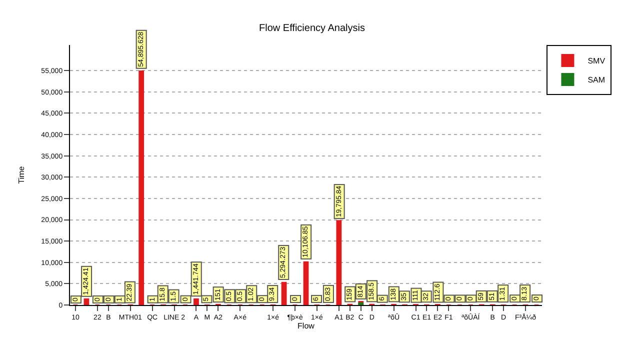 This screenshot has height=340, width=624. What do you see at coordinates (597, 61) in the screenshot?
I see `legend-label: SMV` at bounding box center [597, 61].